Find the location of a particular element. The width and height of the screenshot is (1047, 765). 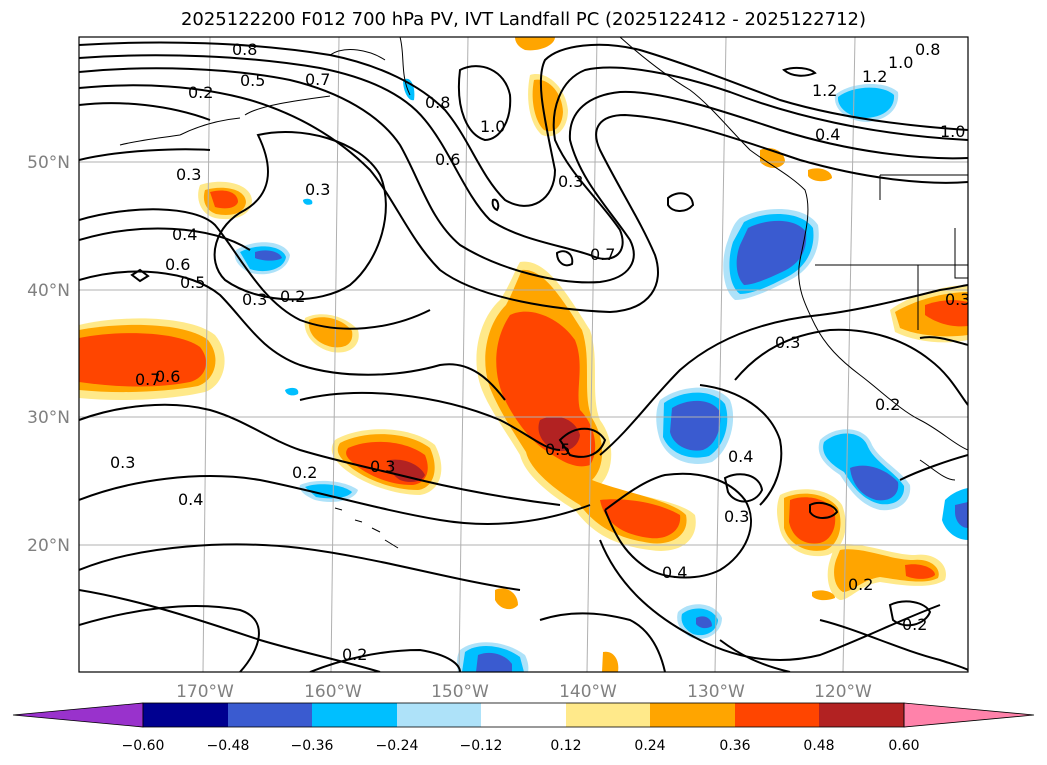

colorbar-tick-label: −0.12 is located at coordinates (481, 746).